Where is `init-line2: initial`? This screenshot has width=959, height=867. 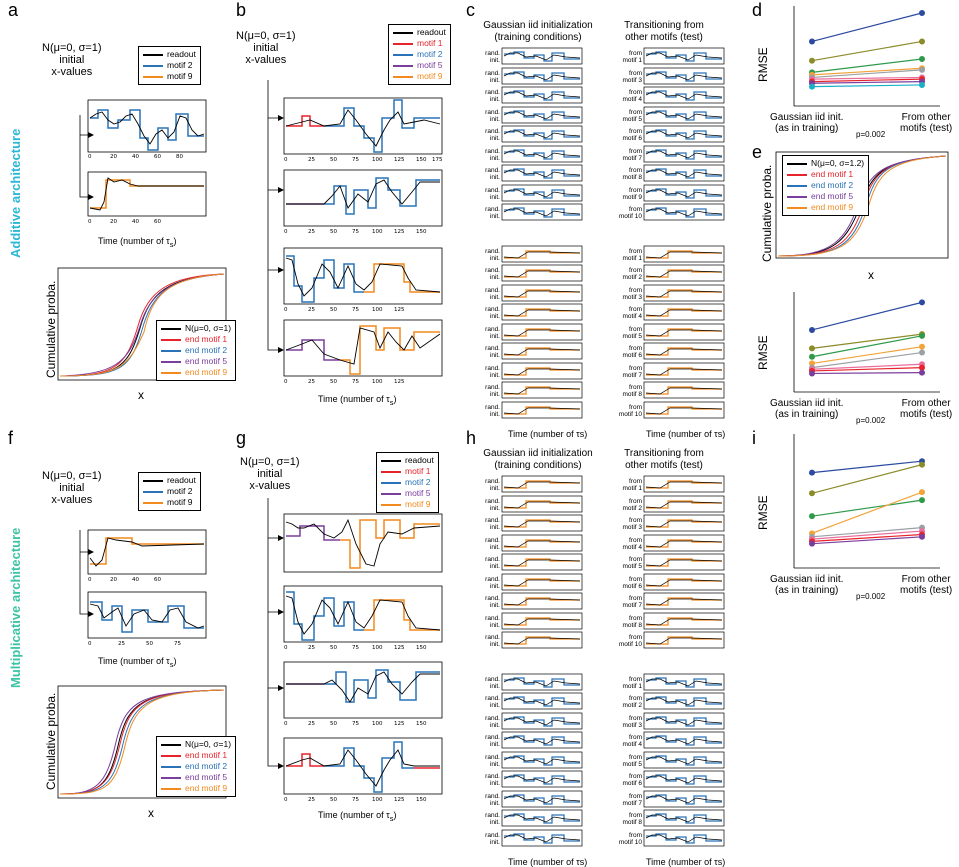
init-line2: initial is located at coordinates (72, 60).